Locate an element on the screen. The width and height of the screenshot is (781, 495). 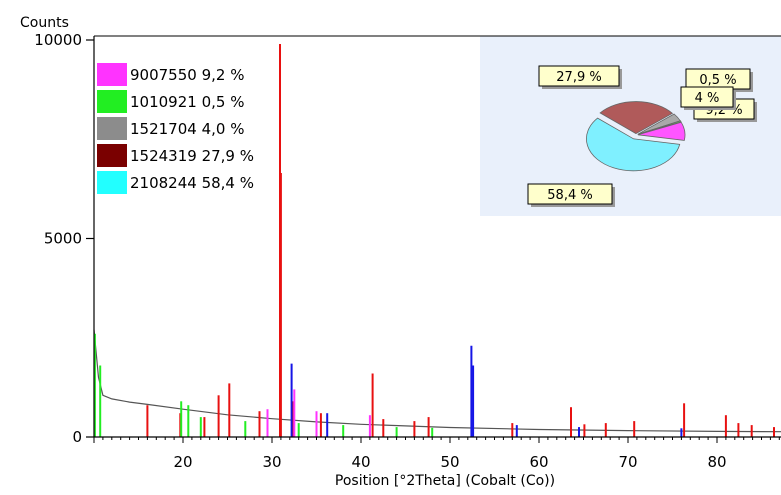
legend-label: 1010921 0,5 % is located at coordinates (187, 102).